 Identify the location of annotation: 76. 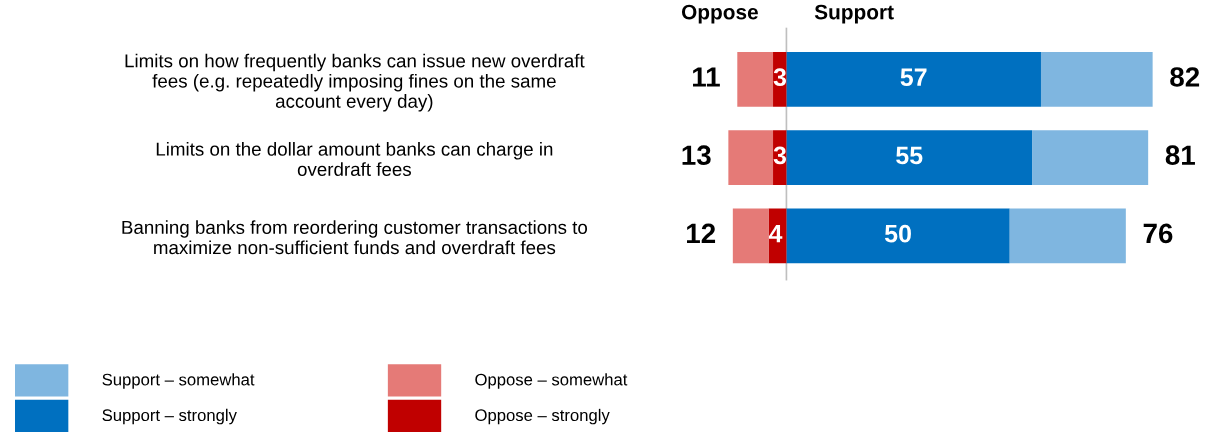
(1158, 233).